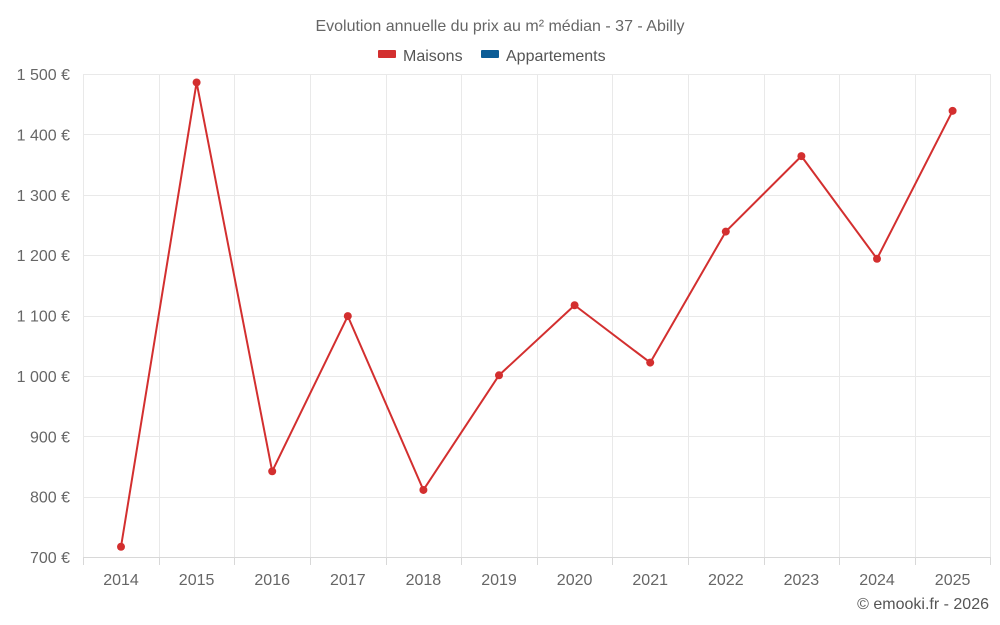 The image size is (1000, 625). Describe the element at coordinates (877, 580) in the screenshot. I see `x-tick-label: 2024` at that location.